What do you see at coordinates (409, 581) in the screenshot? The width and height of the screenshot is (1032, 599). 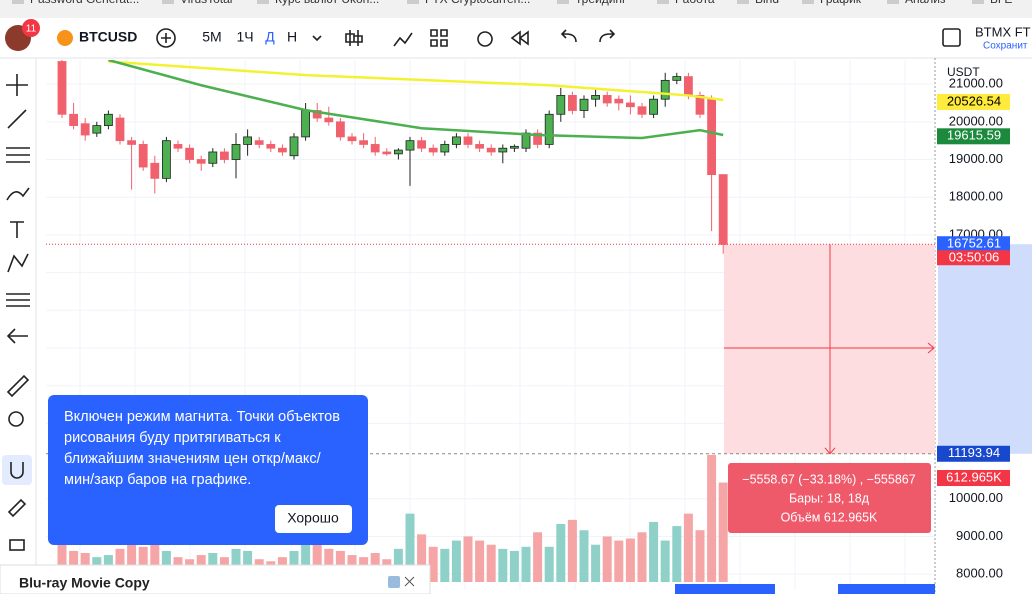 I see `ad-close` at bounding box center [409, 581].